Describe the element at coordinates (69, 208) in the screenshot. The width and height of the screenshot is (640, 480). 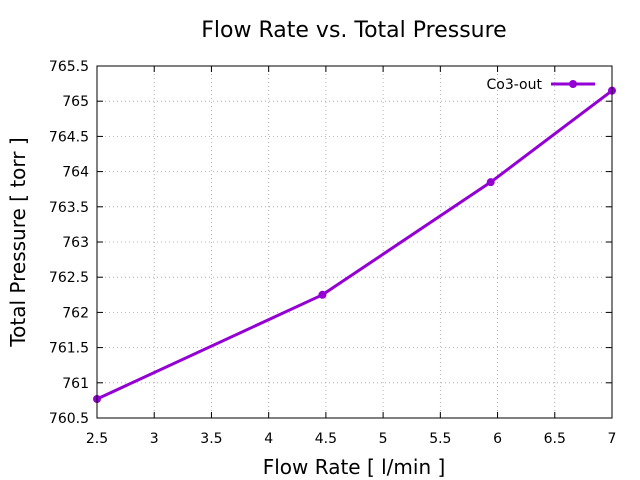
I see `y-tick-label: 763.5` at that location.